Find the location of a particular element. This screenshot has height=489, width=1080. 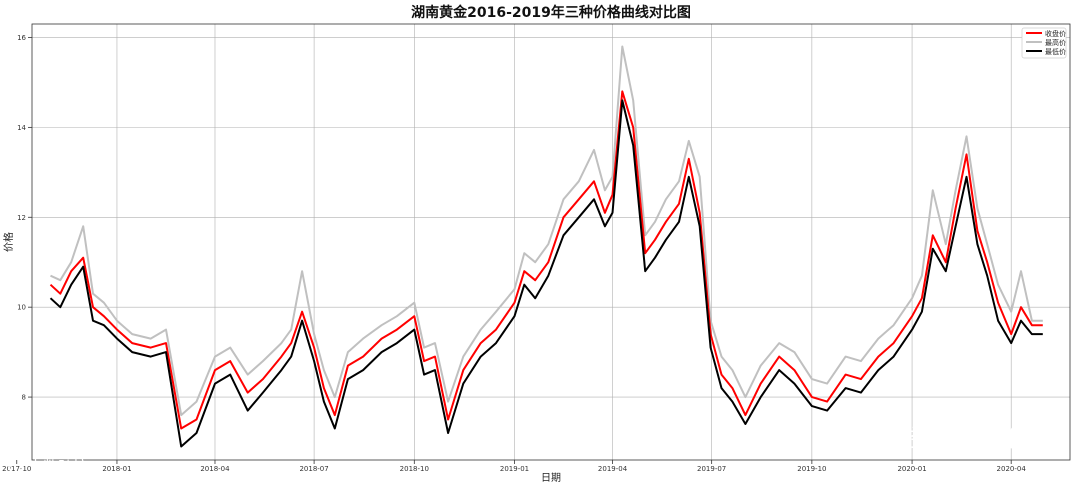

x-tick-label: 2019-04 is located at coordinates (613, 469).